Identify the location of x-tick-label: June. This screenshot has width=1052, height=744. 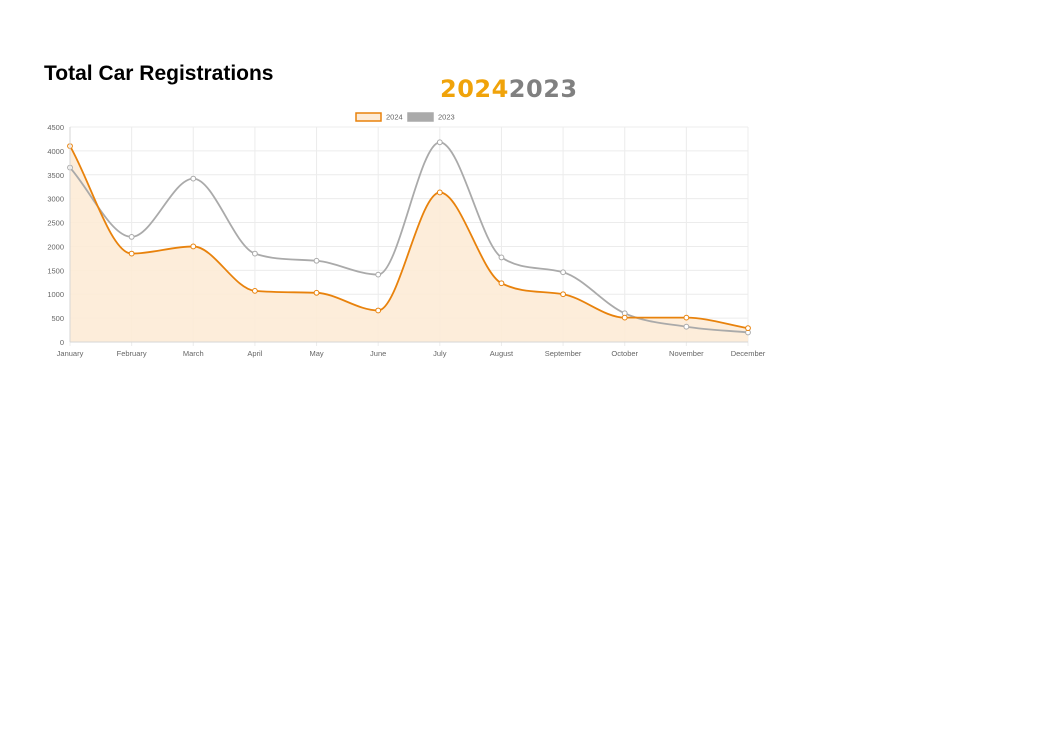
(378, 353).